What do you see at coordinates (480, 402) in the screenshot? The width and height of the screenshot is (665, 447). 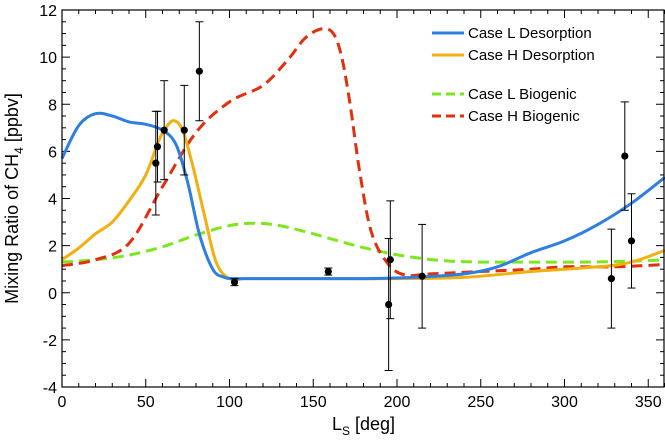 I see `x-tick-label: 250` at bounding box center [480, 402].